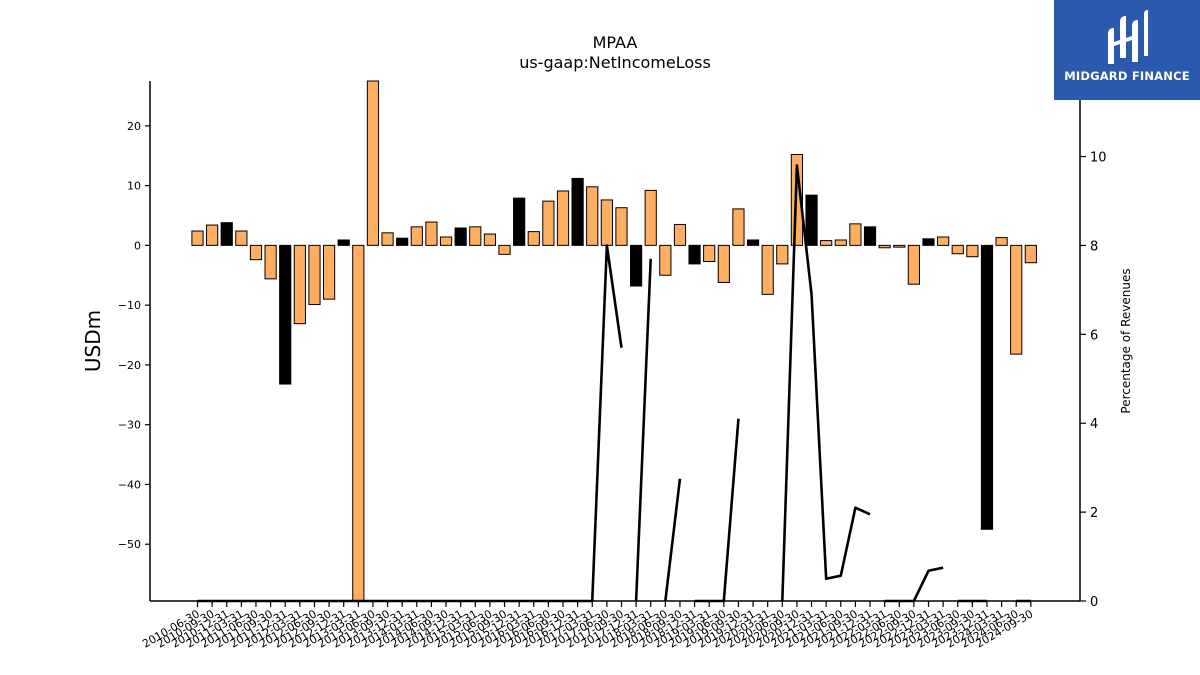 The image size is (1200, 675). What do you see at coordinates (615, 42) in the screenshot?
I see `chart-title: MPAA` at bounding box center [615, 42].